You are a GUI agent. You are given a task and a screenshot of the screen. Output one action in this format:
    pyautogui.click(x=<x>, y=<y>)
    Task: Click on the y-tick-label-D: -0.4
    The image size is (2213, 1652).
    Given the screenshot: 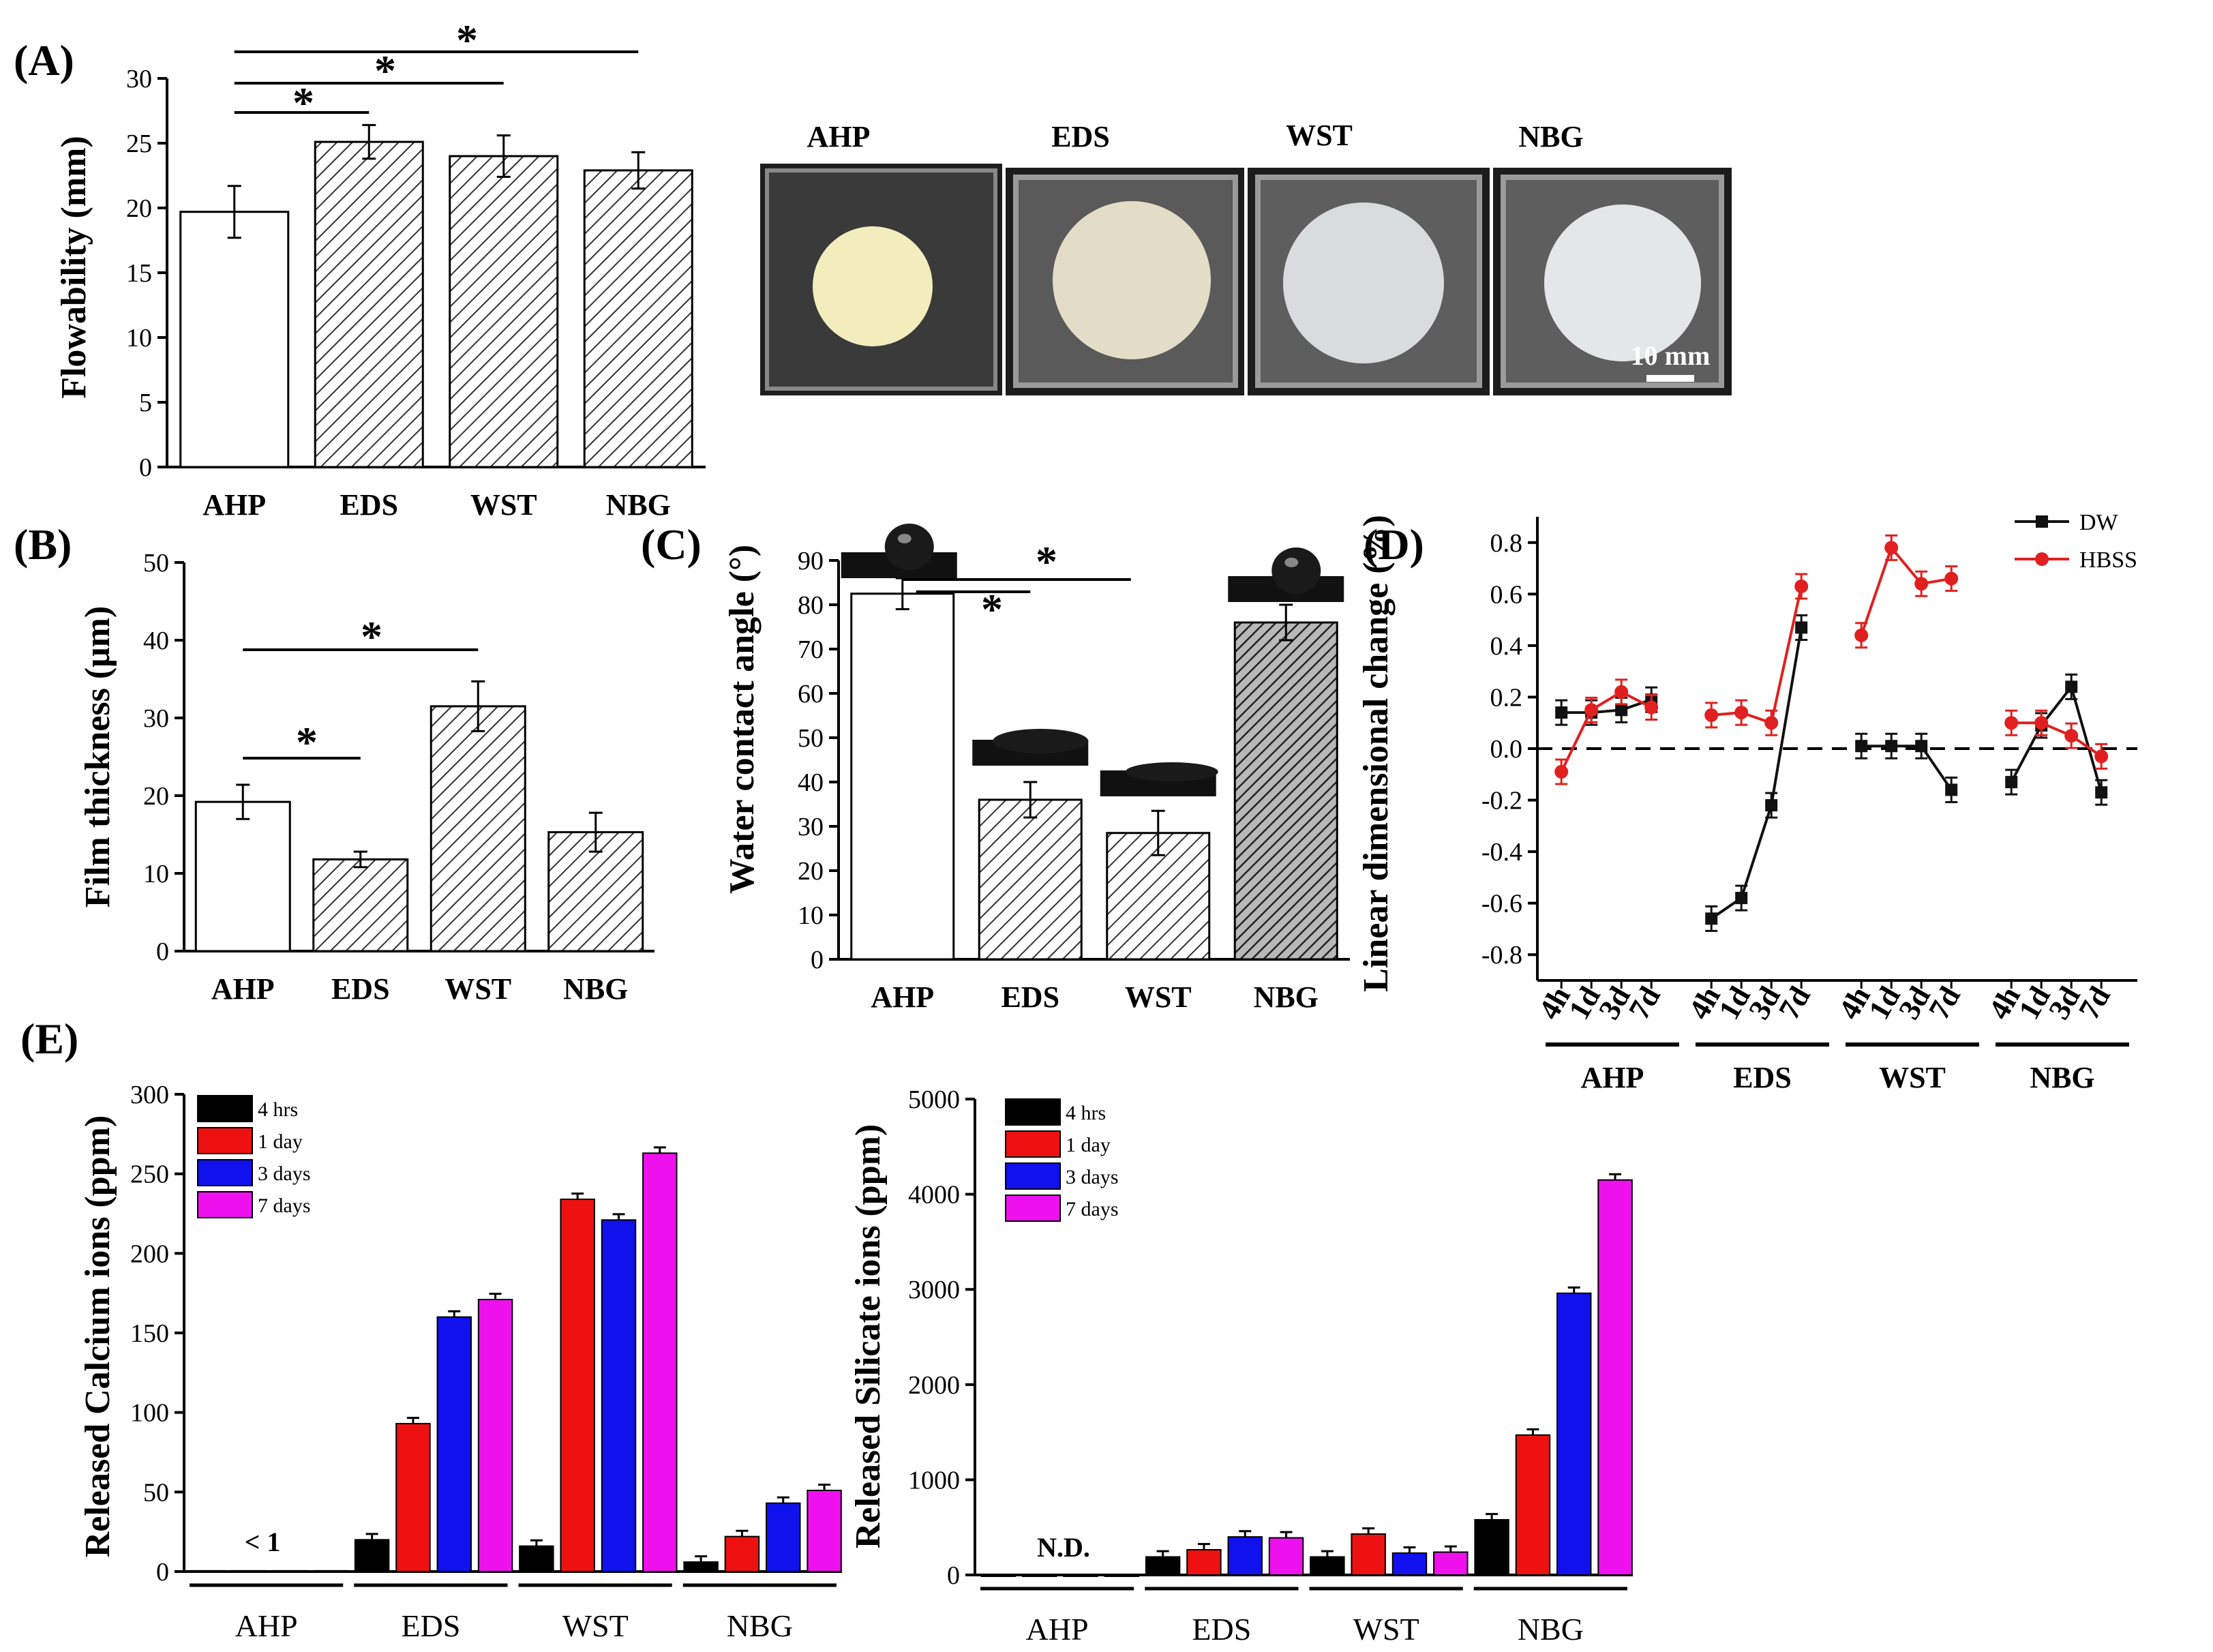 What is the action you would take?
    pyautogui.click(x=1501, y=852)
    